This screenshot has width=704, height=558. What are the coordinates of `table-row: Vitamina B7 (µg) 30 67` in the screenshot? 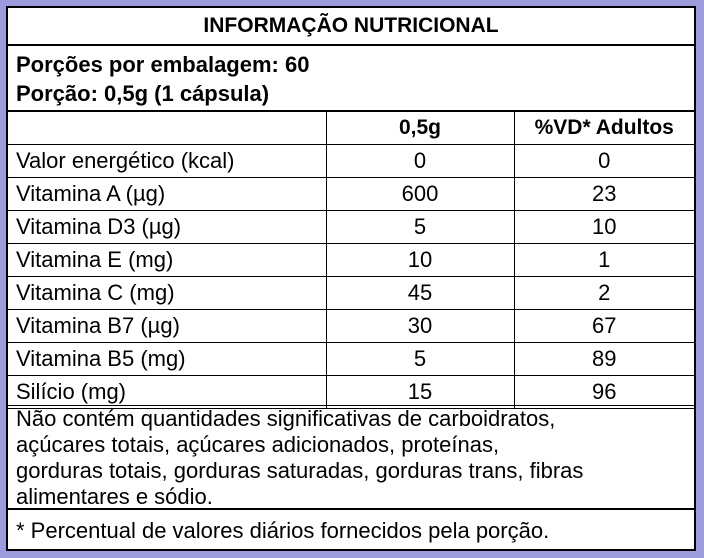 It's located at (351, 326).